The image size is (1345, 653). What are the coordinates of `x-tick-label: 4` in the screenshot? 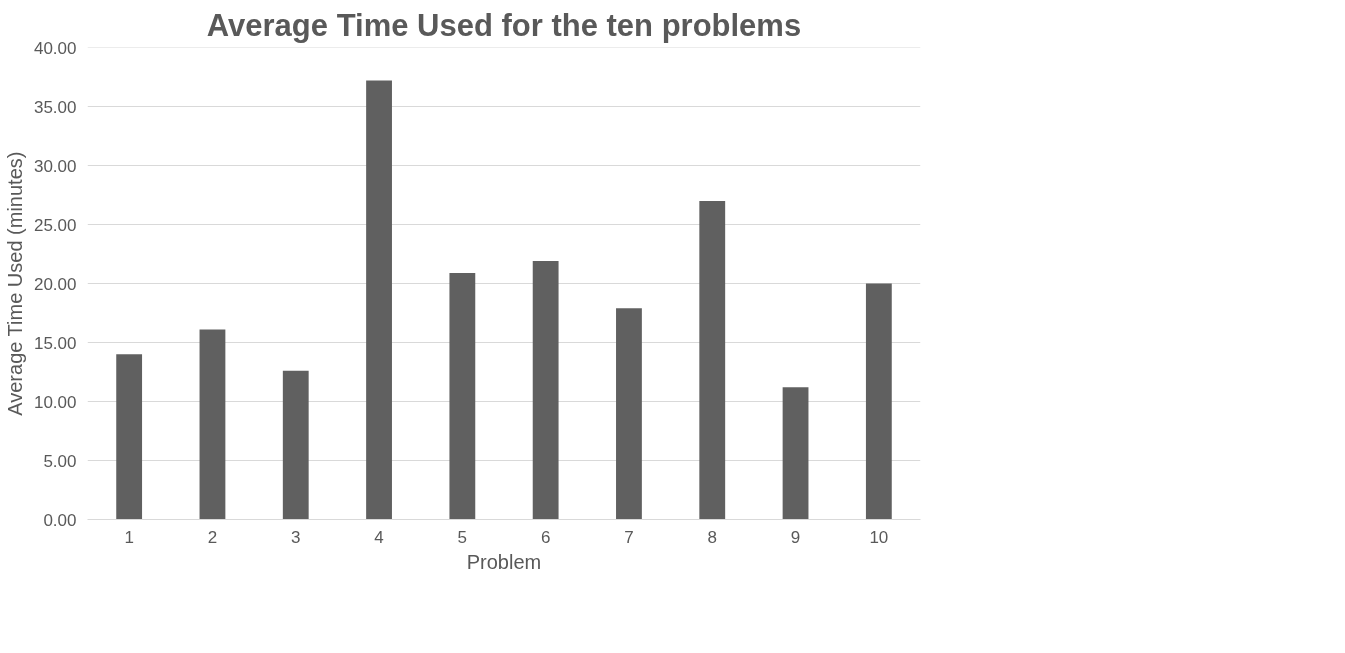 It's located at (379, 537).